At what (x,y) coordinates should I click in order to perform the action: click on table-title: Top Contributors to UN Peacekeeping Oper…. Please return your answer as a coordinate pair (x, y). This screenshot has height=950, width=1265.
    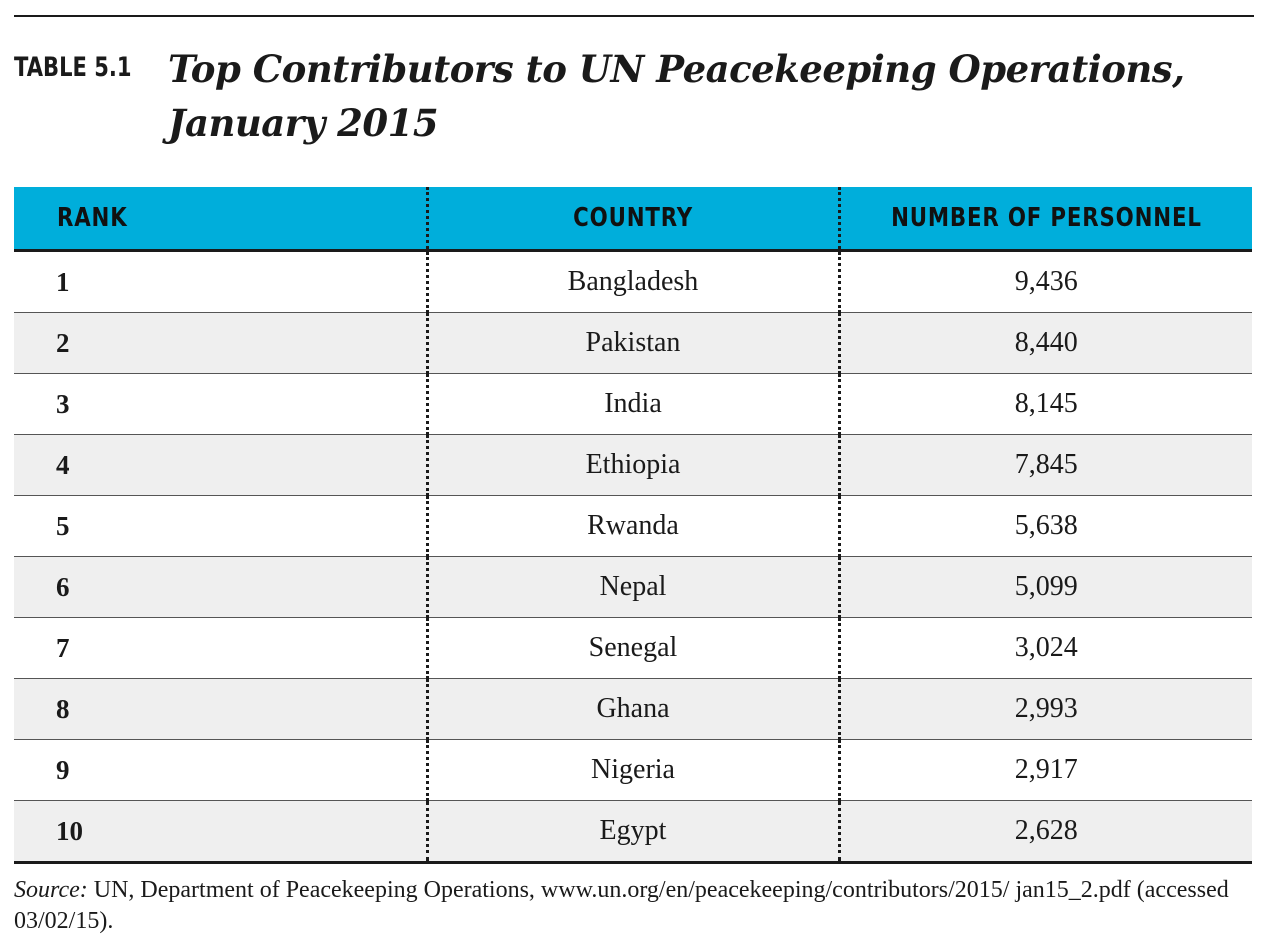
    Looking at the image, I should click on (676, 96).